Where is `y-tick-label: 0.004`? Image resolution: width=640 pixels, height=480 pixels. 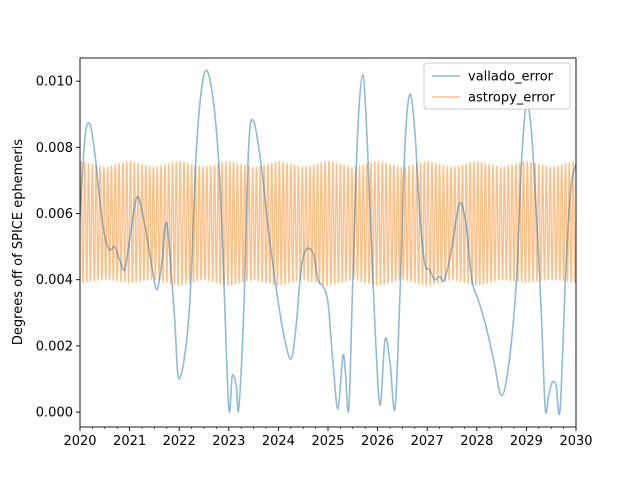
y-tick-label: 0.004 is located at coordinates (54, 280).